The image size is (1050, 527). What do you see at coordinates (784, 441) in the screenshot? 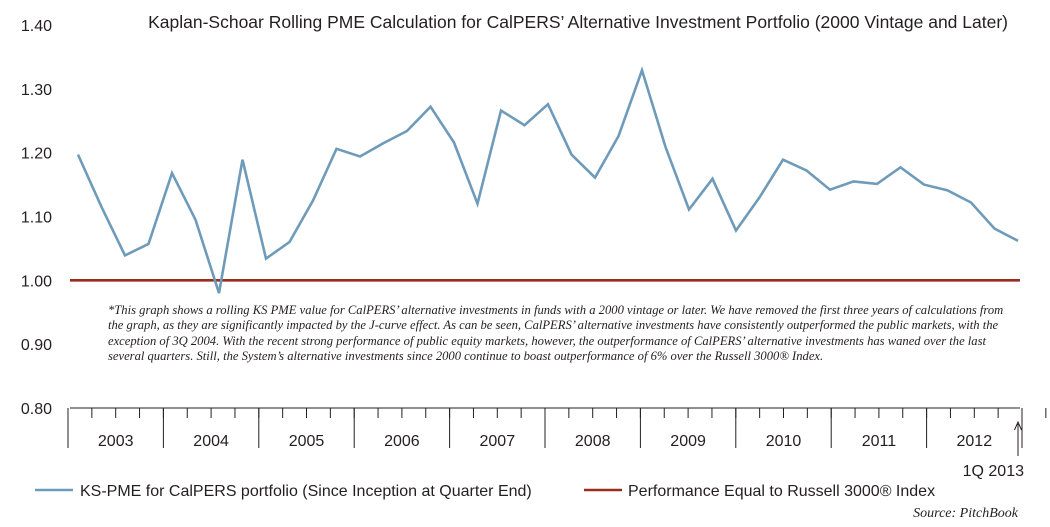
I see `x-year-label: 2010` at bounding box center [784, 441].